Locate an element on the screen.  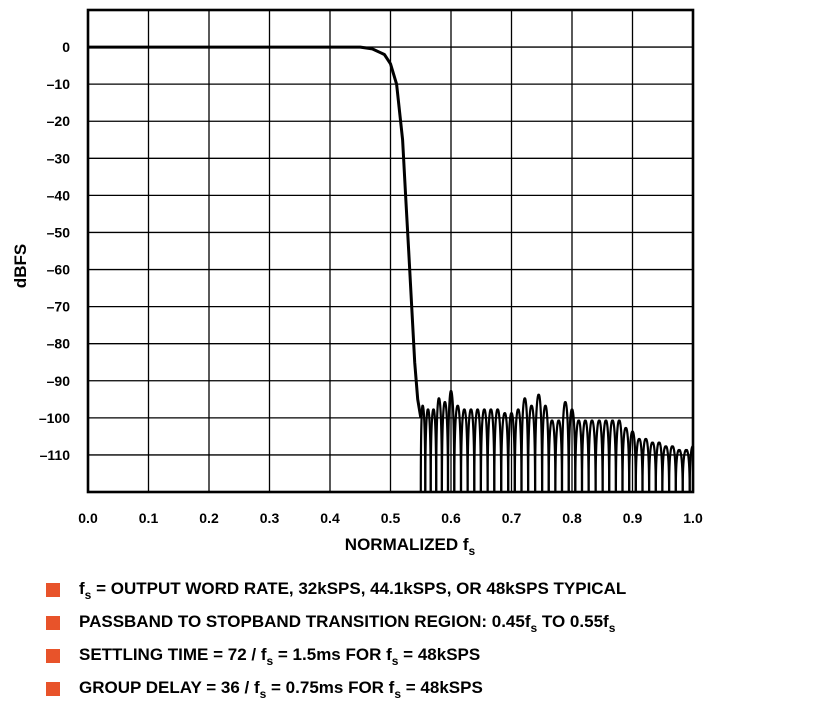
y-tick-label: –100 is located at coordinates (54, 418).